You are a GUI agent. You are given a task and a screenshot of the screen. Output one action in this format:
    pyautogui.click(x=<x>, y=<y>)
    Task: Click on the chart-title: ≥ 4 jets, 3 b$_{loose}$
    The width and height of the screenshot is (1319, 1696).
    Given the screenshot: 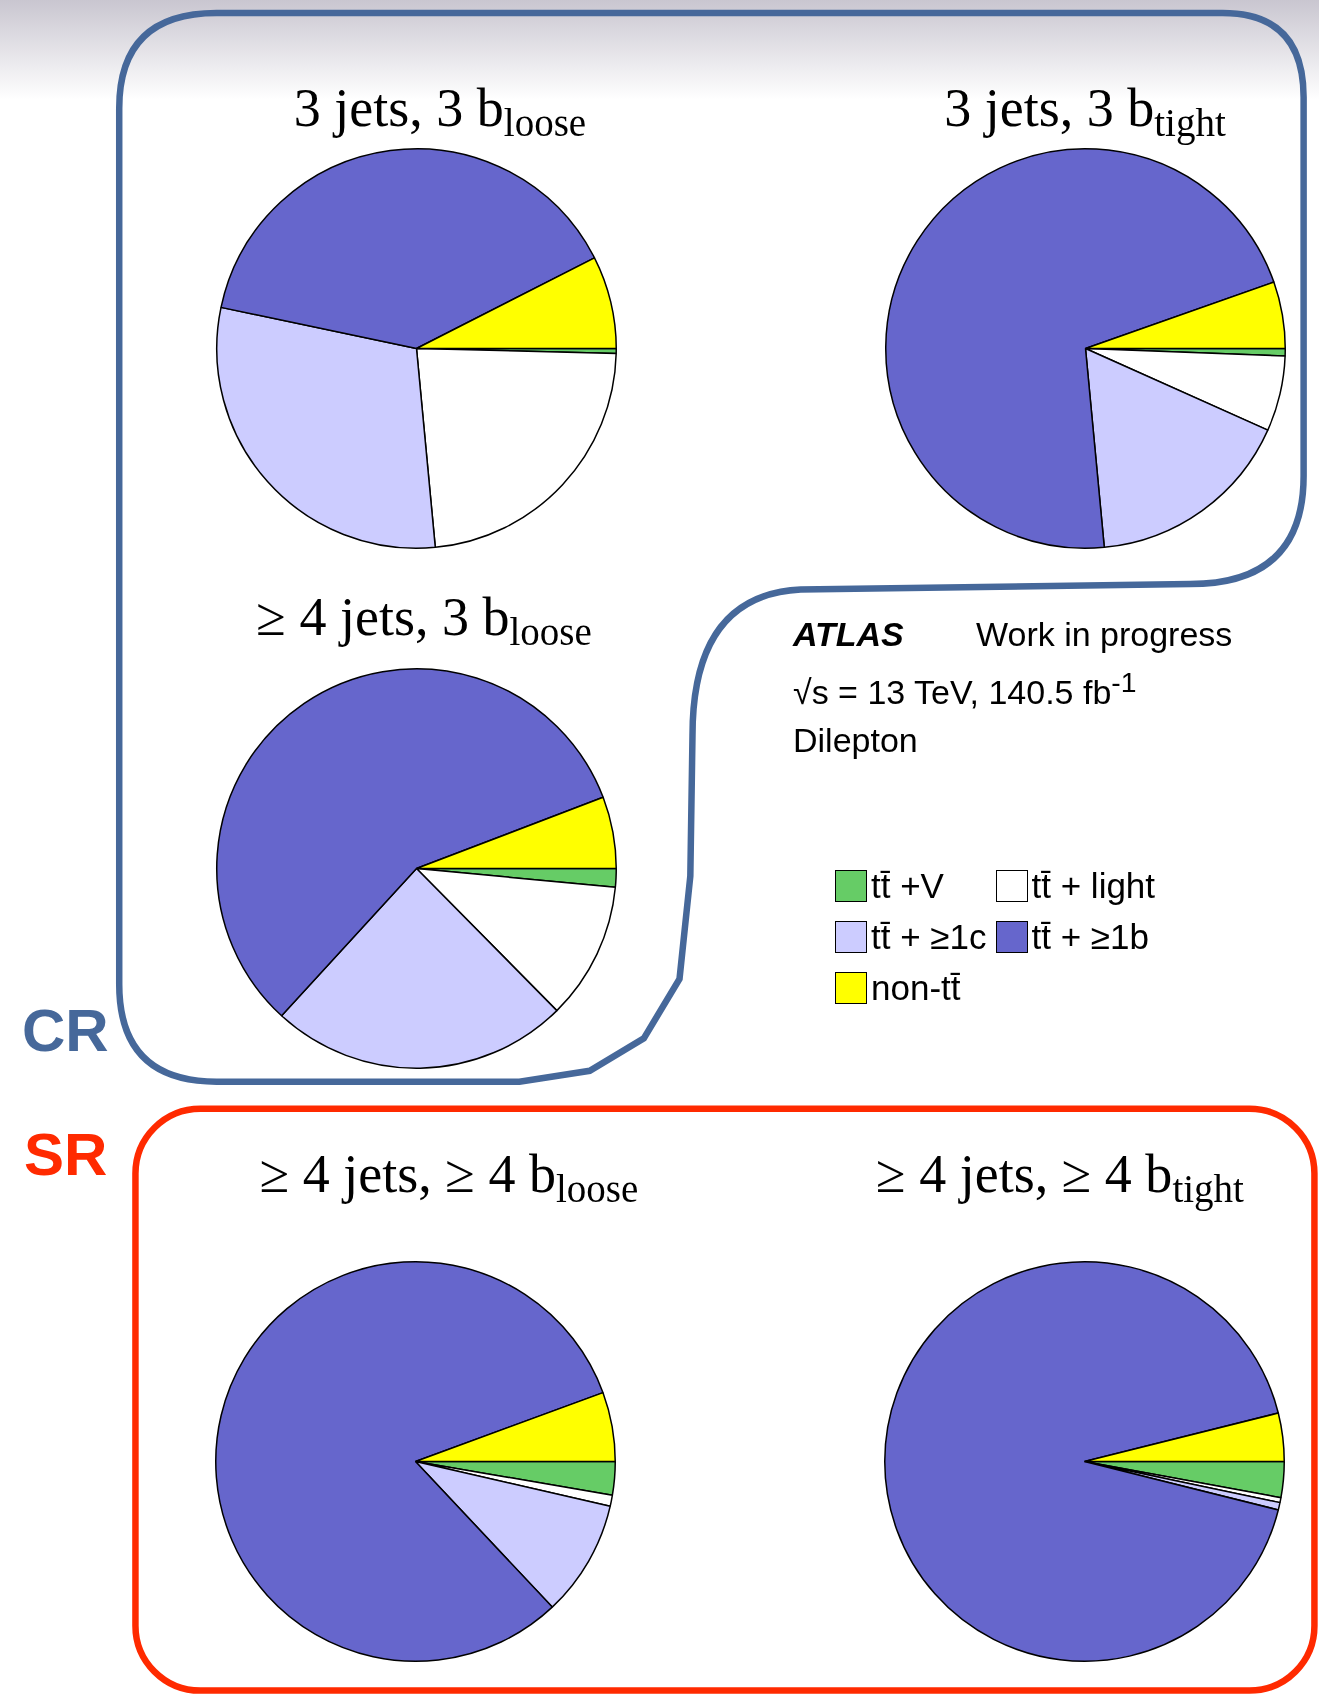 What is the action you would take?
    pyautogui.click(x=424, y=620)
    